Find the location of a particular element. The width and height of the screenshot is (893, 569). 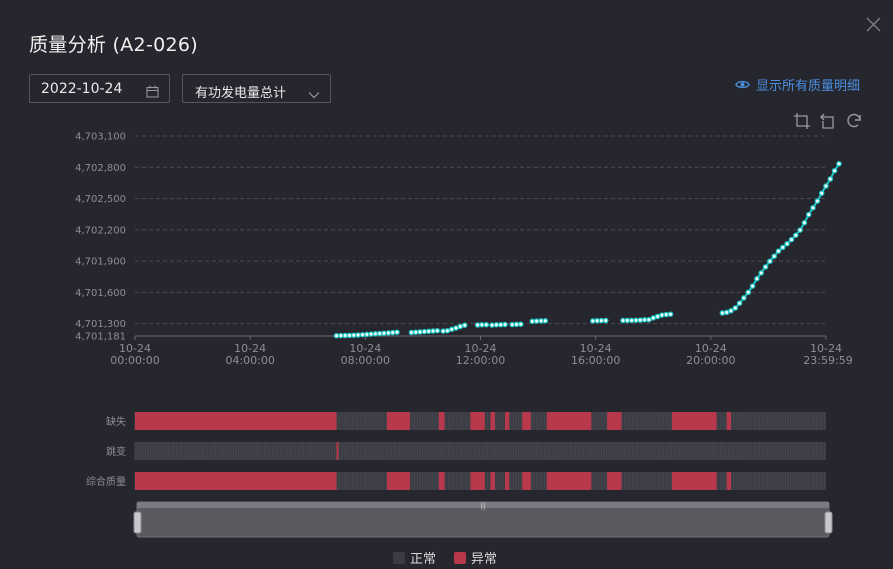

legend-label-abnormal: 异常 is located at coordinates (484, 559).